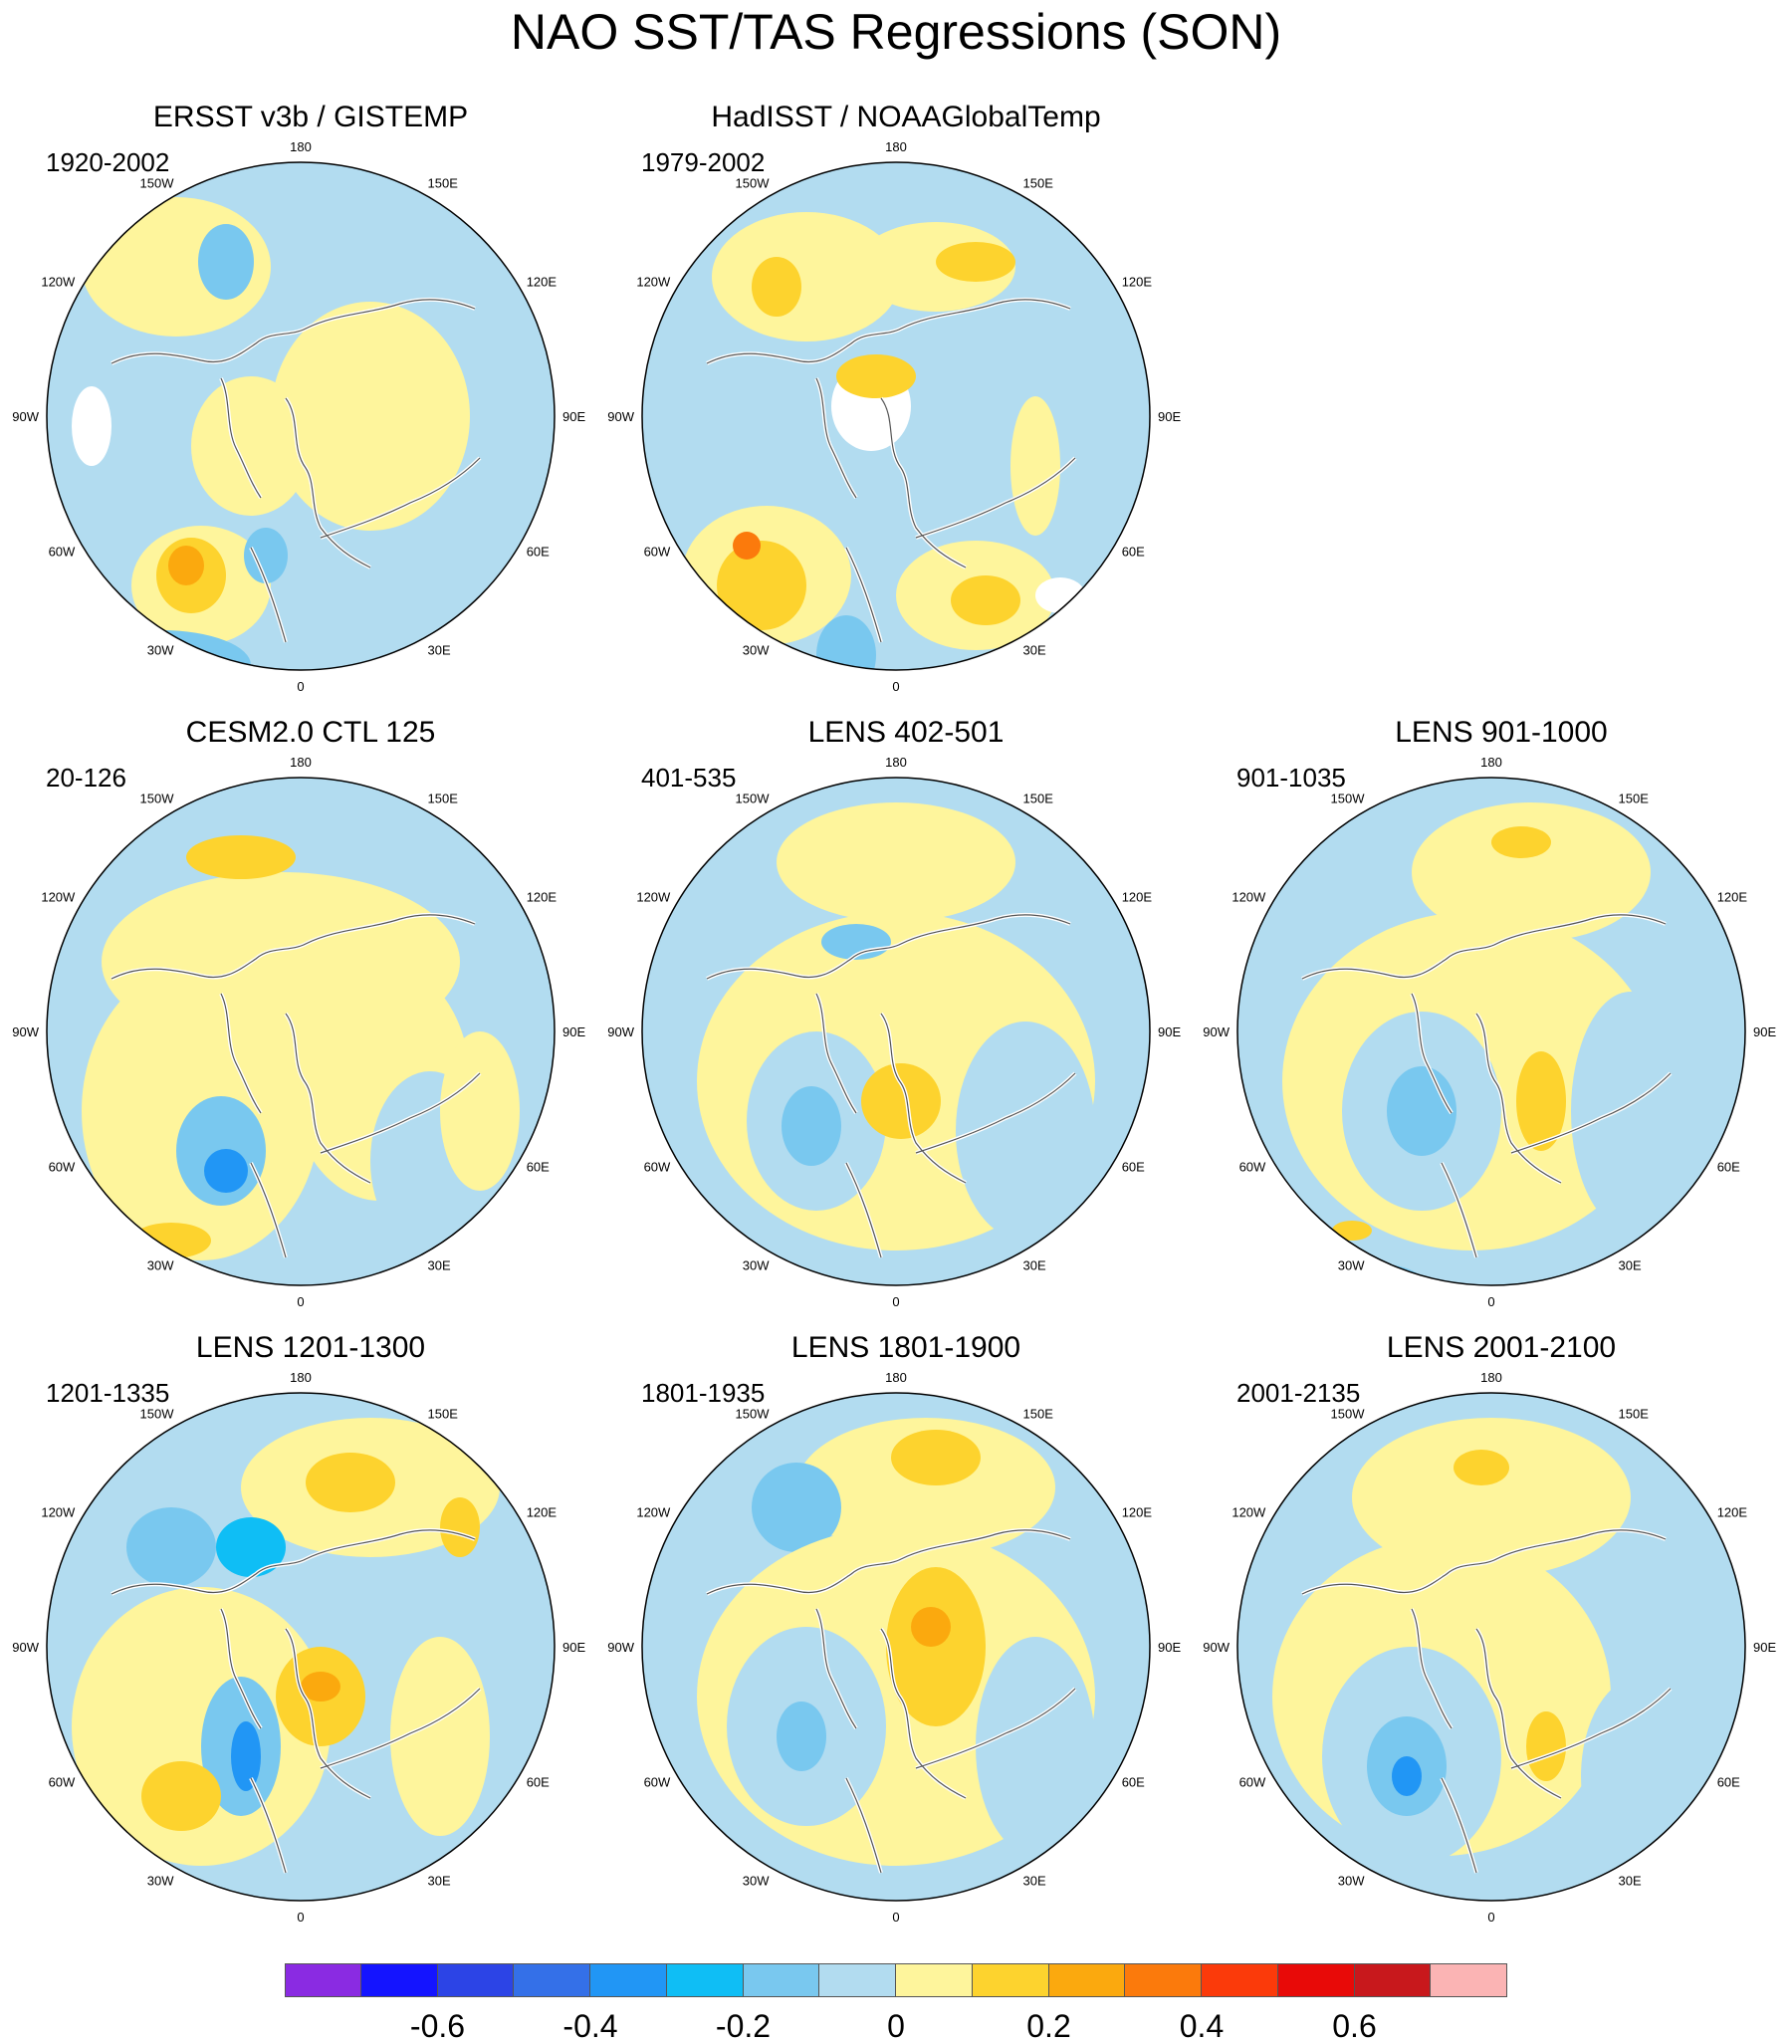  I want to click on panel-period: 901-1035, so click(1291, 778).